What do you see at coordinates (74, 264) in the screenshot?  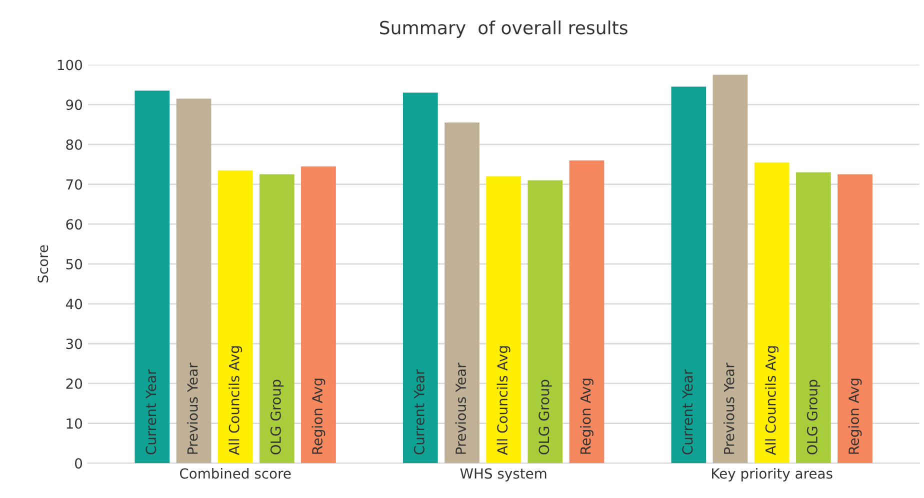 I see `y-tick-label: 50` at bounding box center [74, 264].